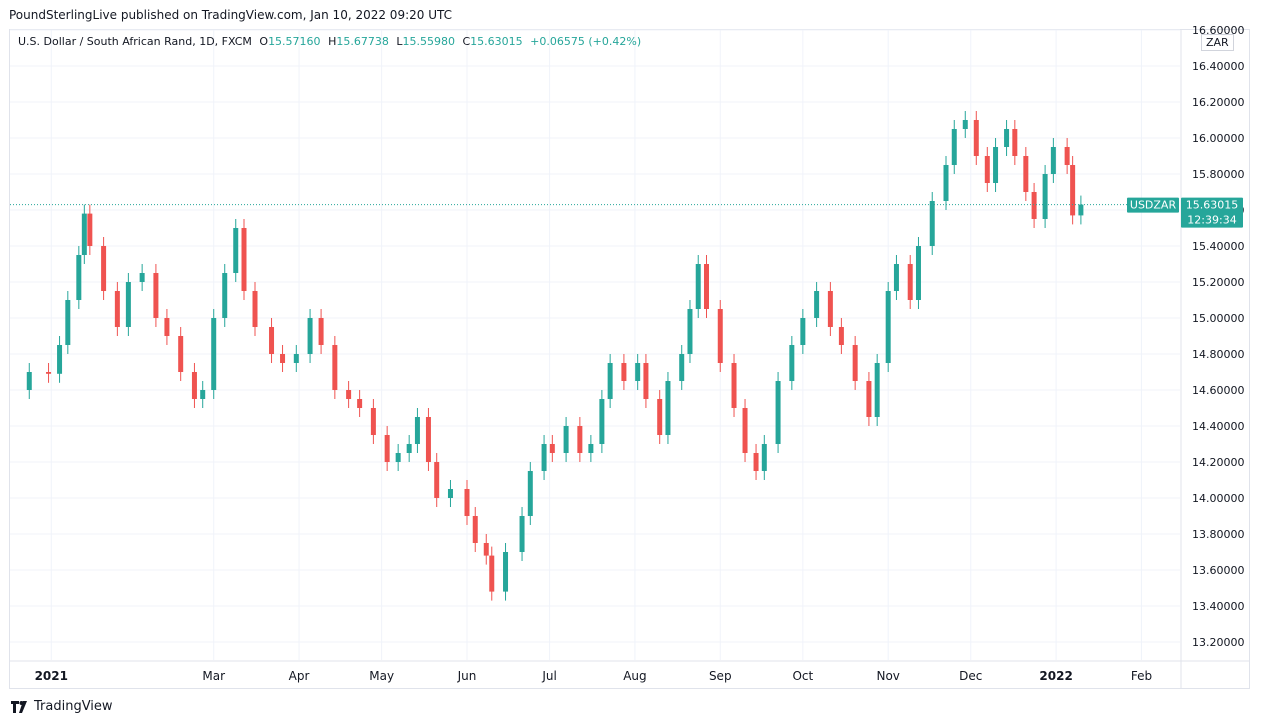  Describe the element at coordinates (264, 41) in the screenshot. I see `open-label: O` at that location.